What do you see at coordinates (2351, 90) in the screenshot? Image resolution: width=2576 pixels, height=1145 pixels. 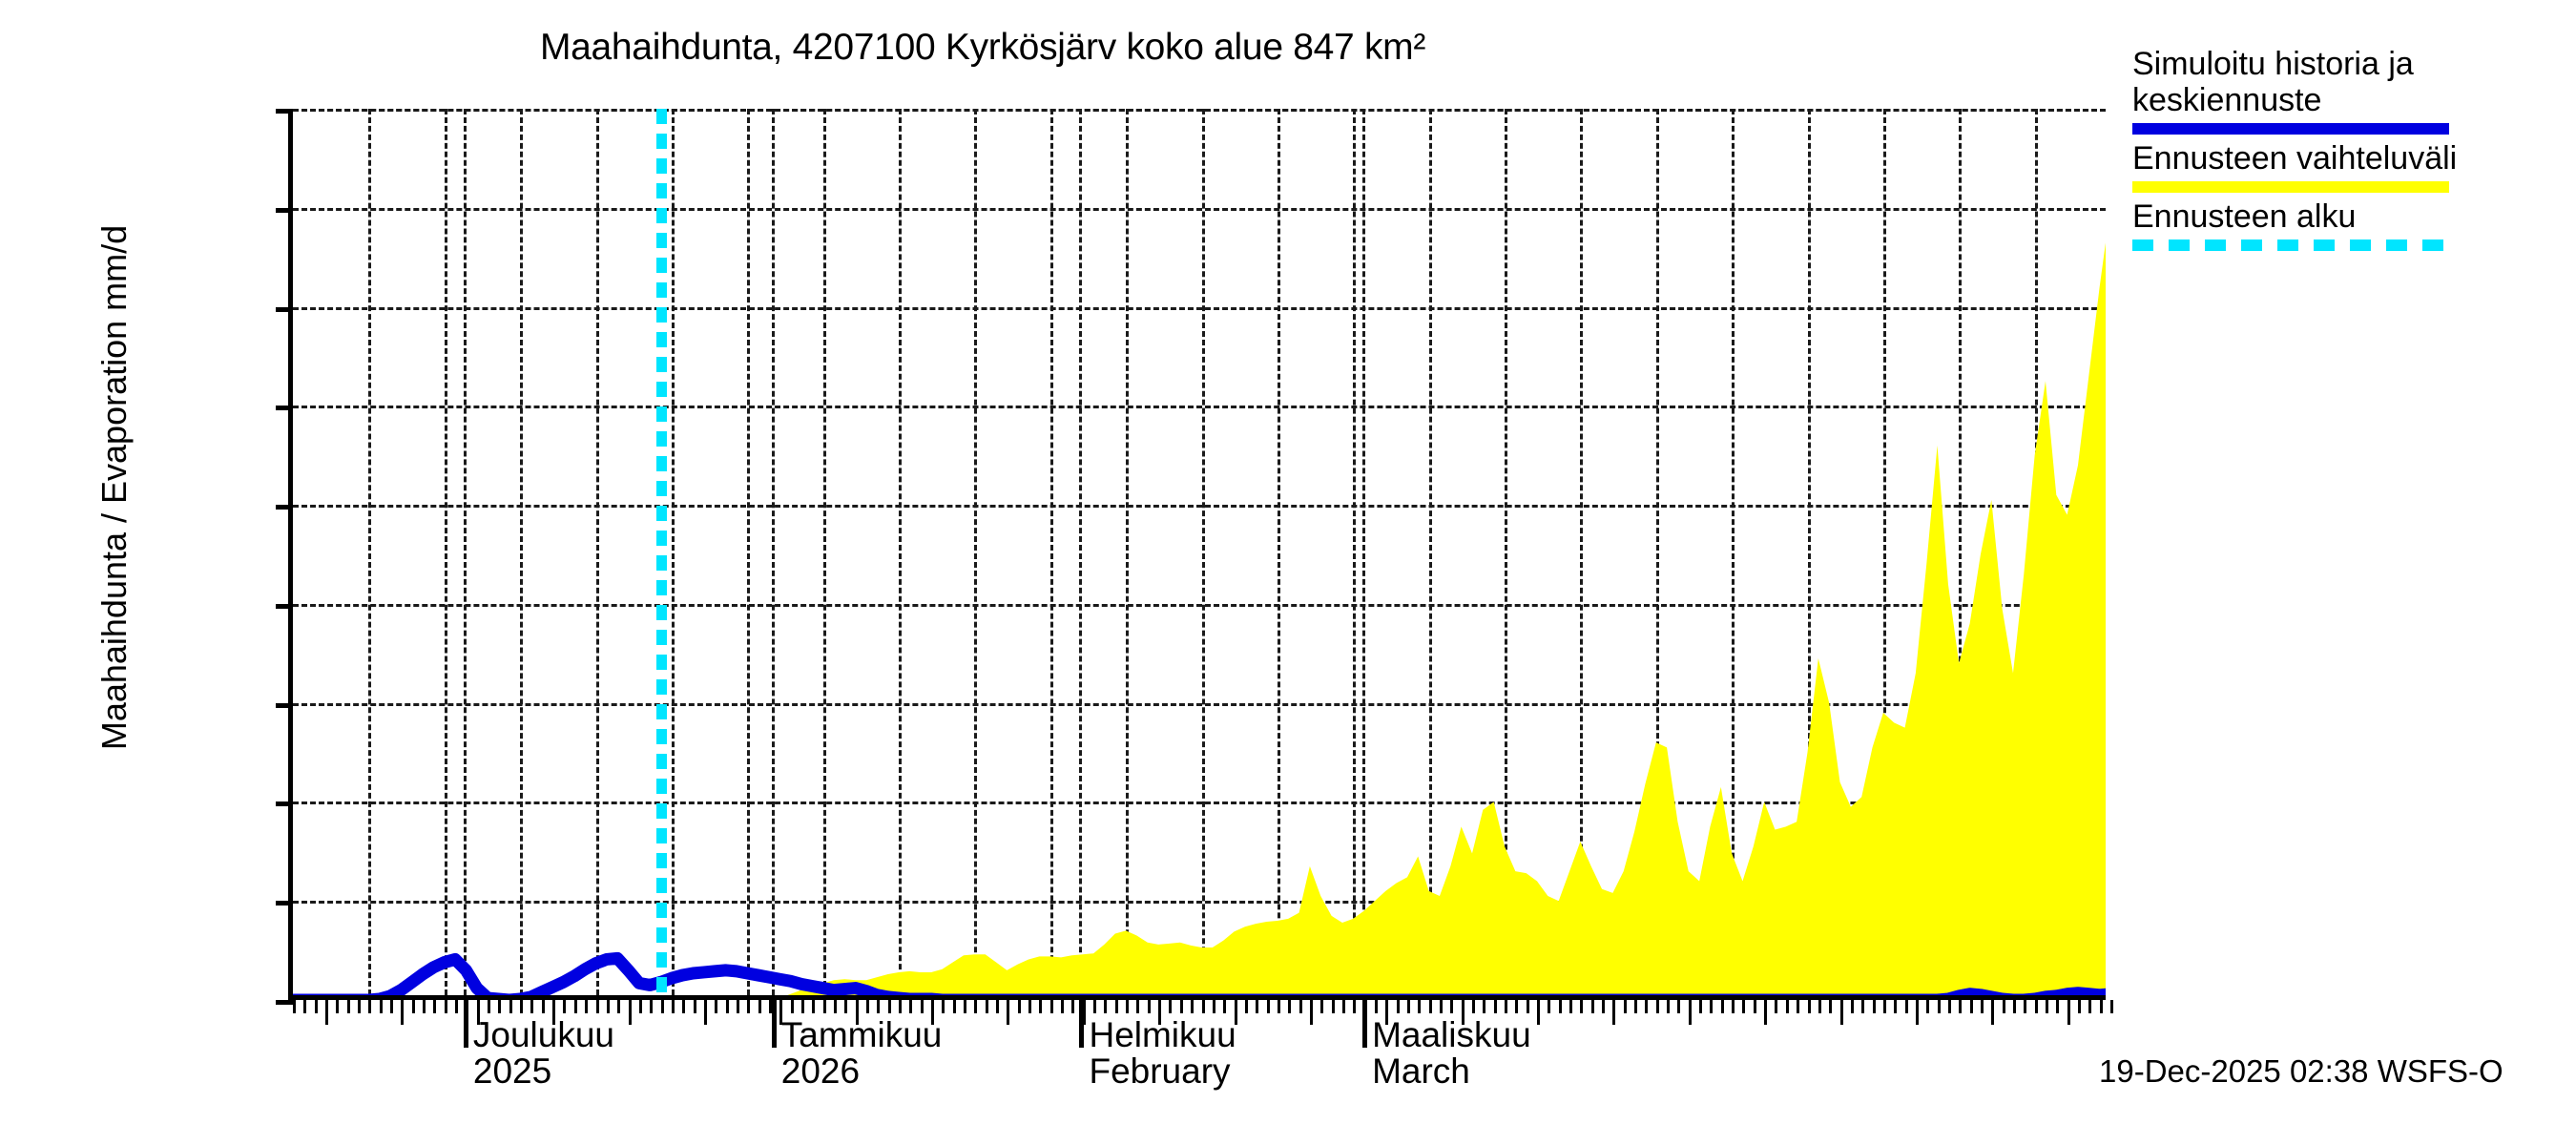 I see `legend-item-history: Simuloitu historia ja keskiennuste` at bounding box center [2351, 90].